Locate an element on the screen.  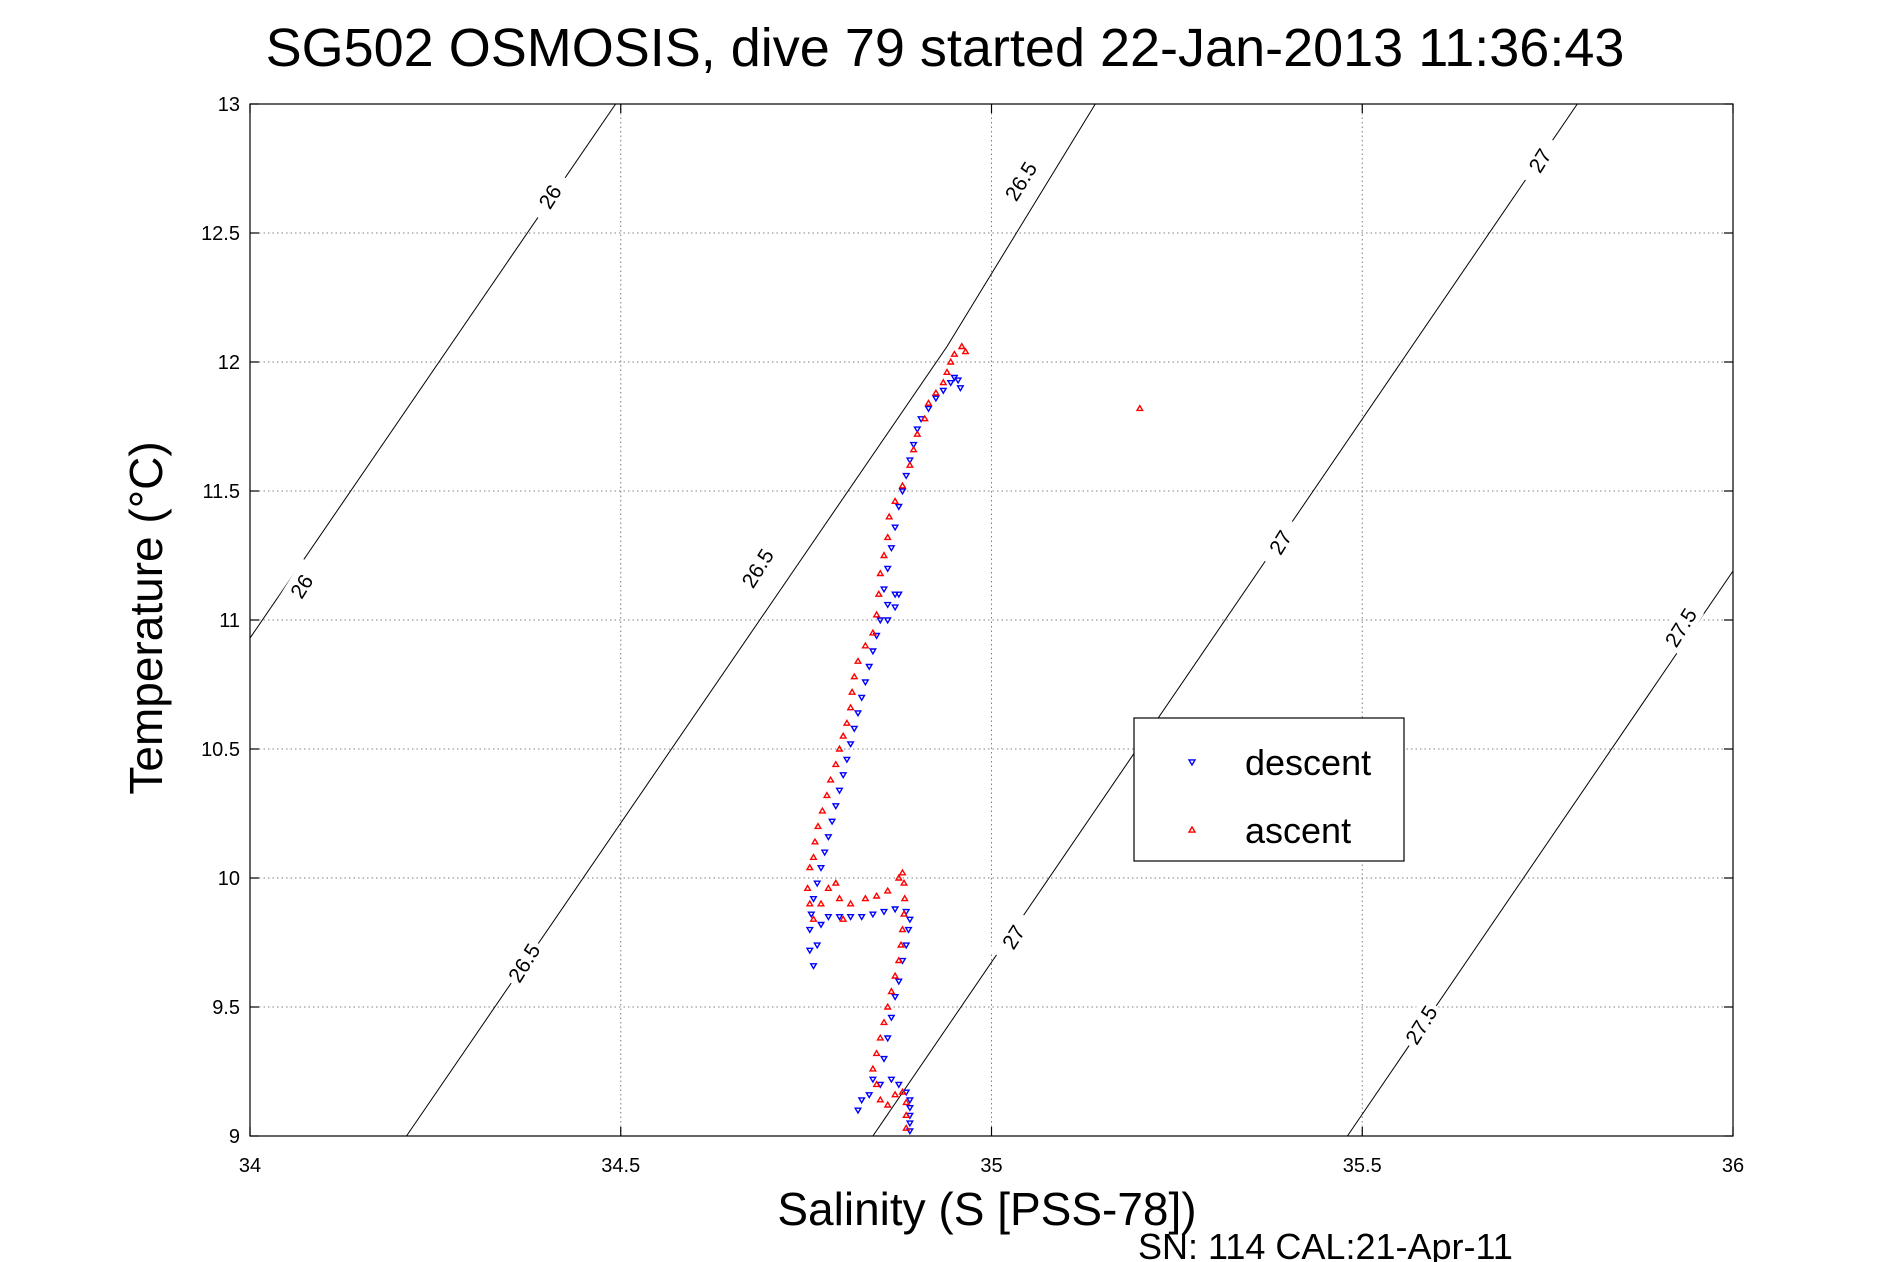
x-tick-label: 34 is located at coordinates (250, 1166).